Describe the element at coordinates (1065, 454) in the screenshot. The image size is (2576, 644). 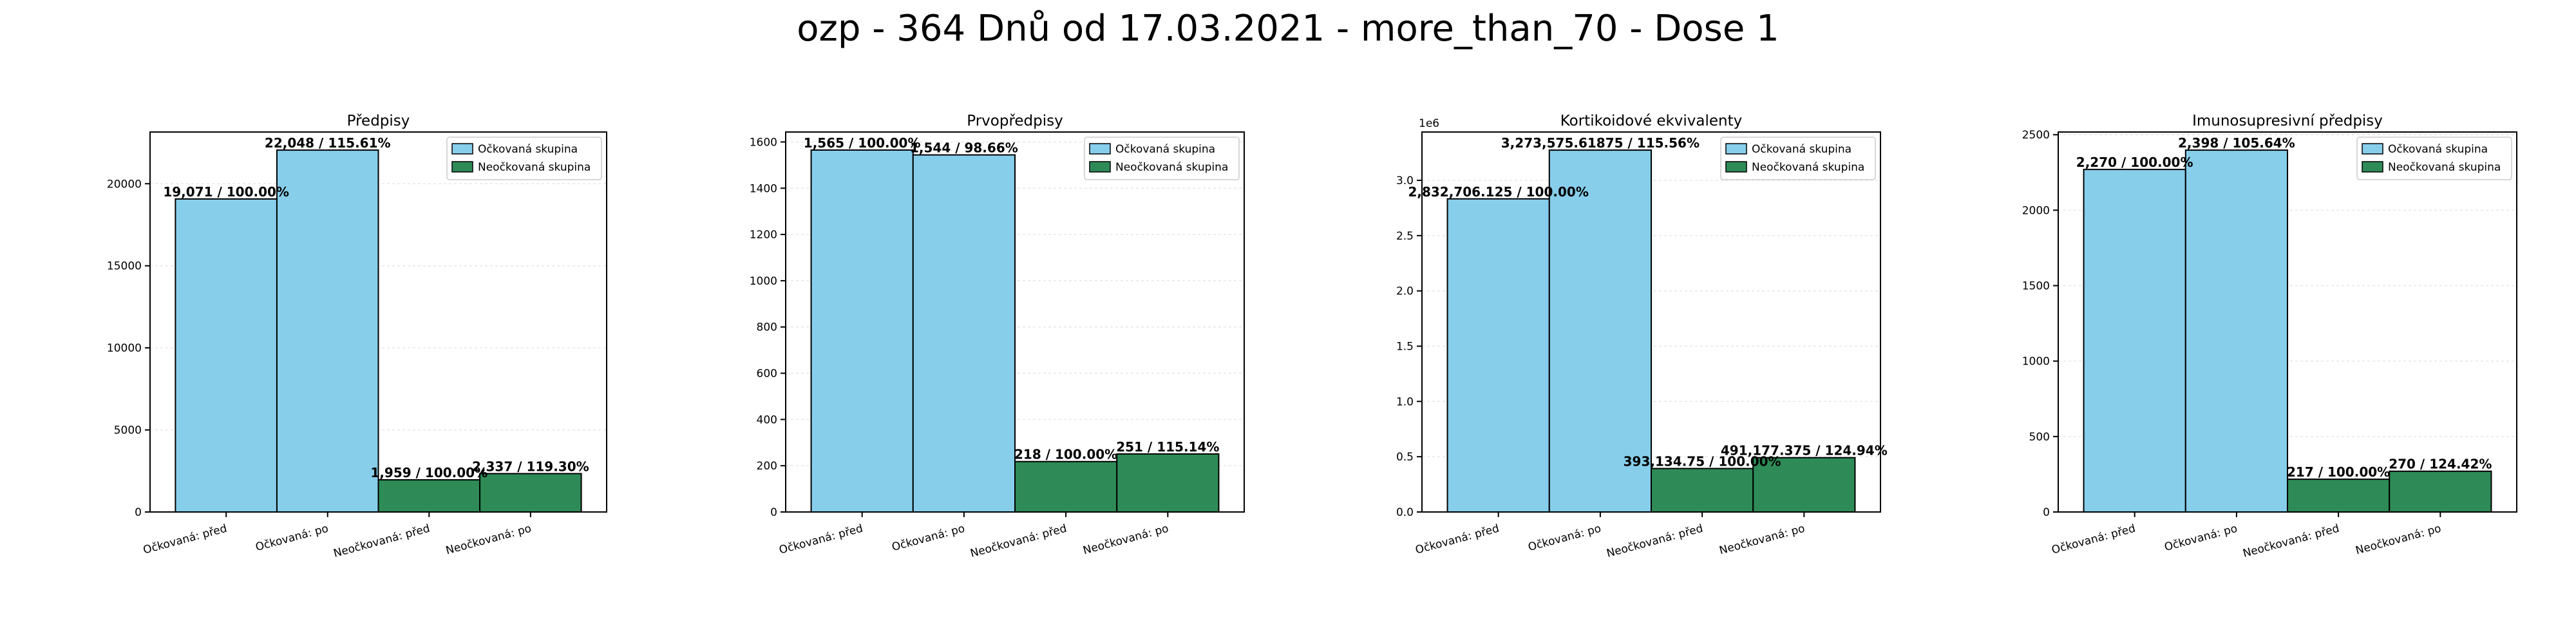
I see `bar-value-label: 218 / 100.00%` at that location.